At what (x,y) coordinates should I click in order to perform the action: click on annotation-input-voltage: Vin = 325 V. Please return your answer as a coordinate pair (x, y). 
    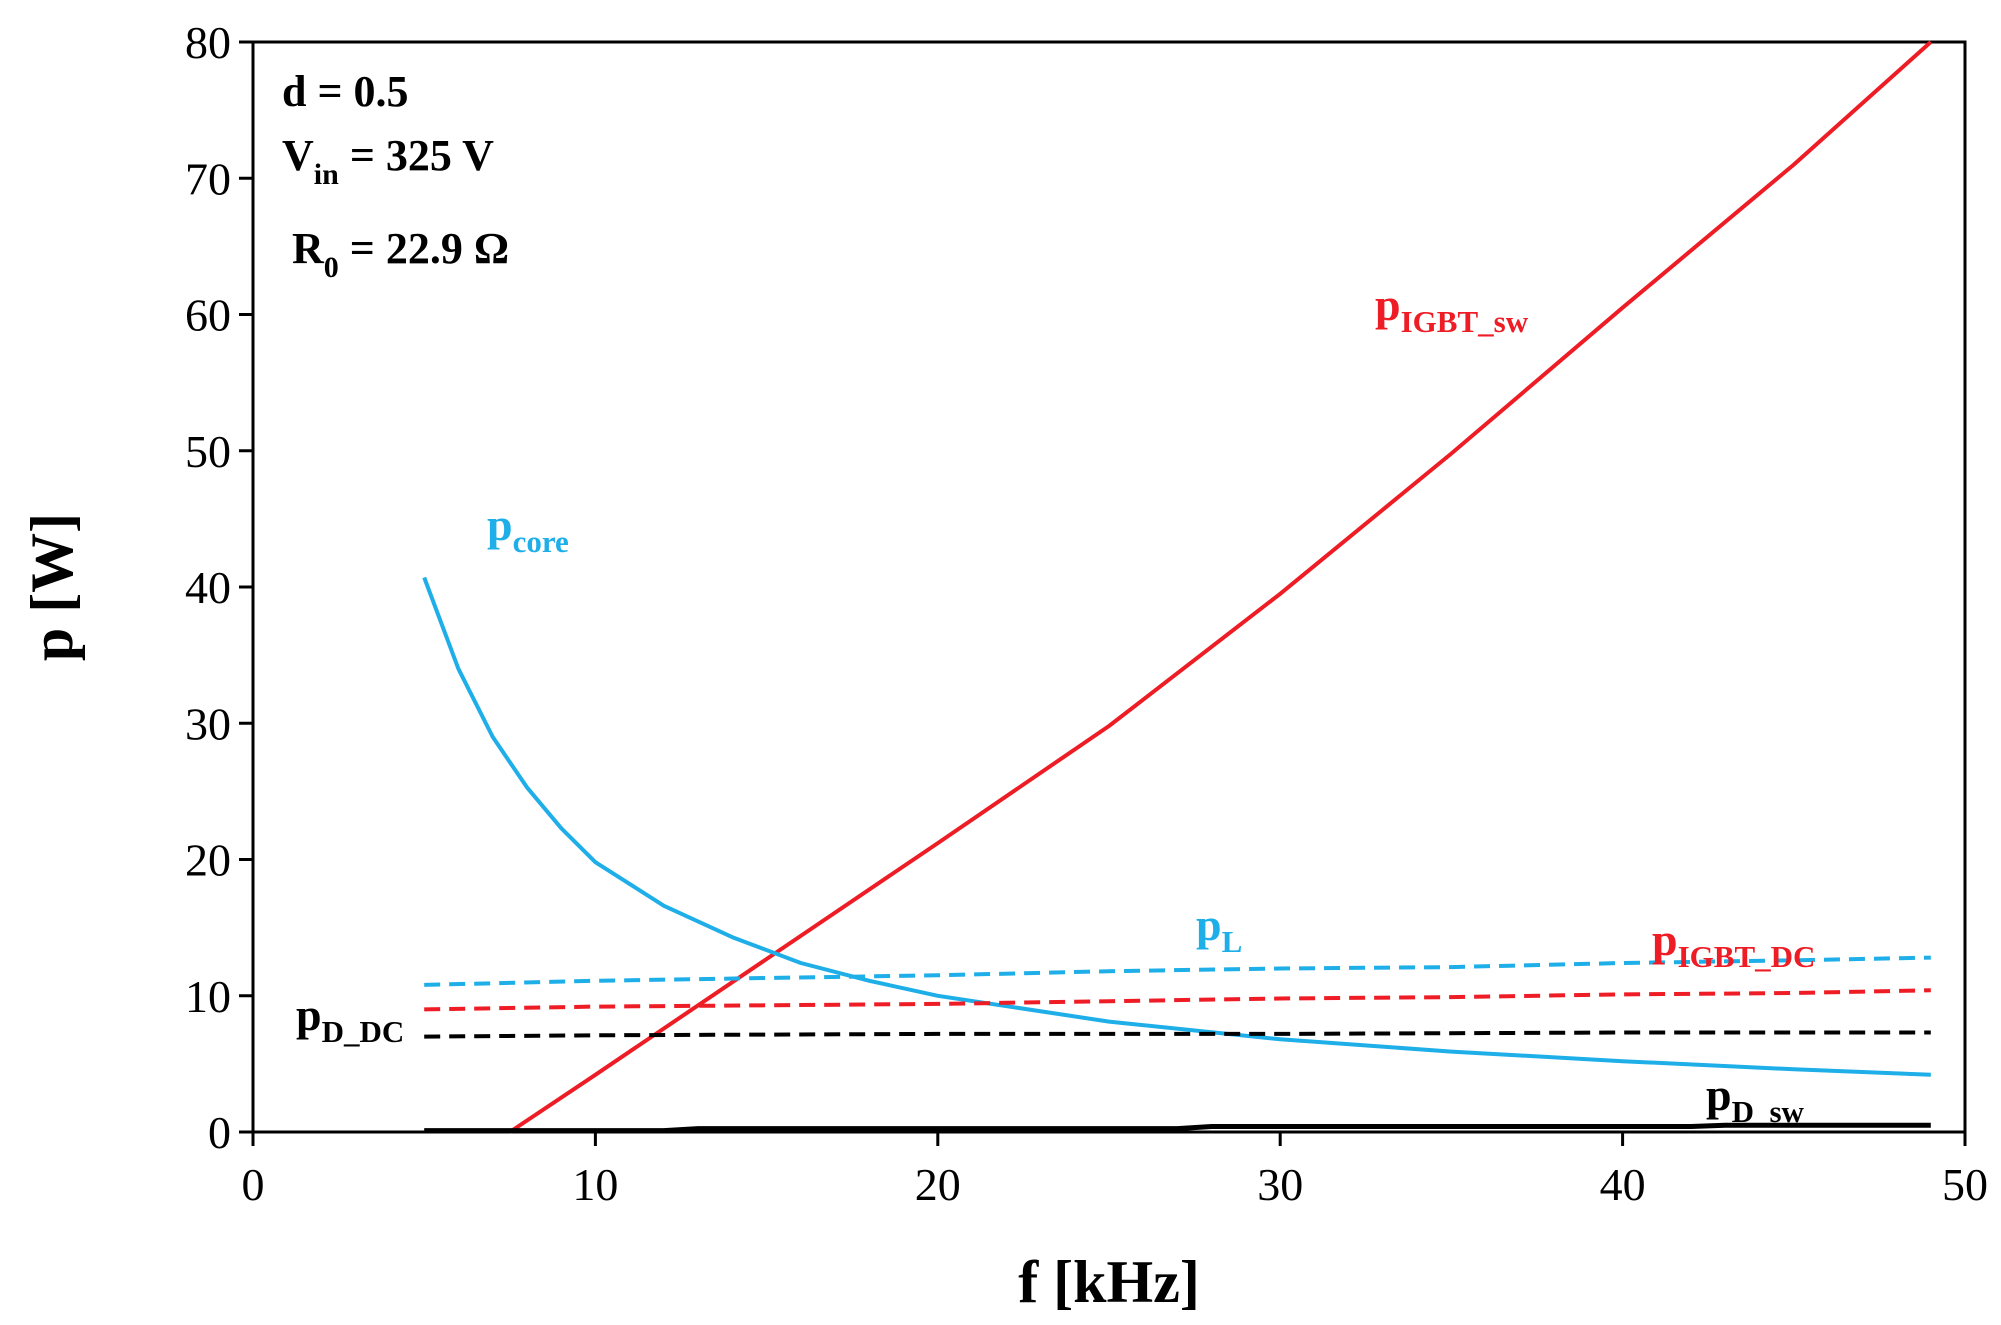
    Looking at the image, I should click on (388, 161).